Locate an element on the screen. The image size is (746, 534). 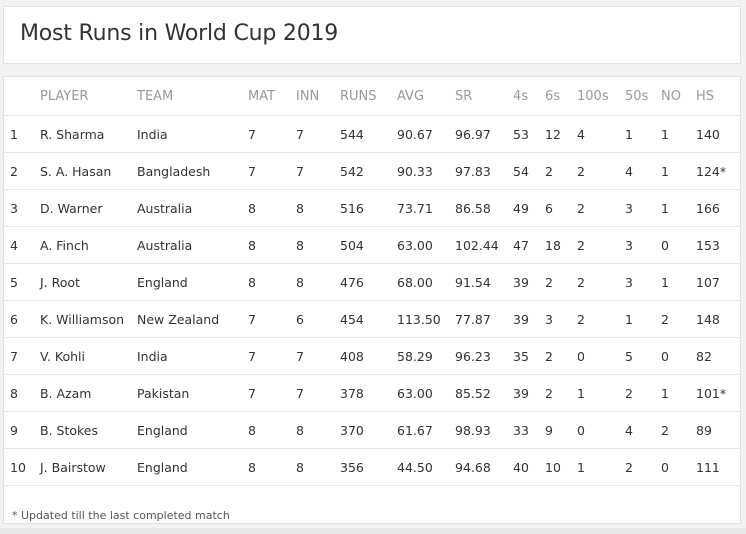
cell-rank: 8 is located at coordinates (22, 393).